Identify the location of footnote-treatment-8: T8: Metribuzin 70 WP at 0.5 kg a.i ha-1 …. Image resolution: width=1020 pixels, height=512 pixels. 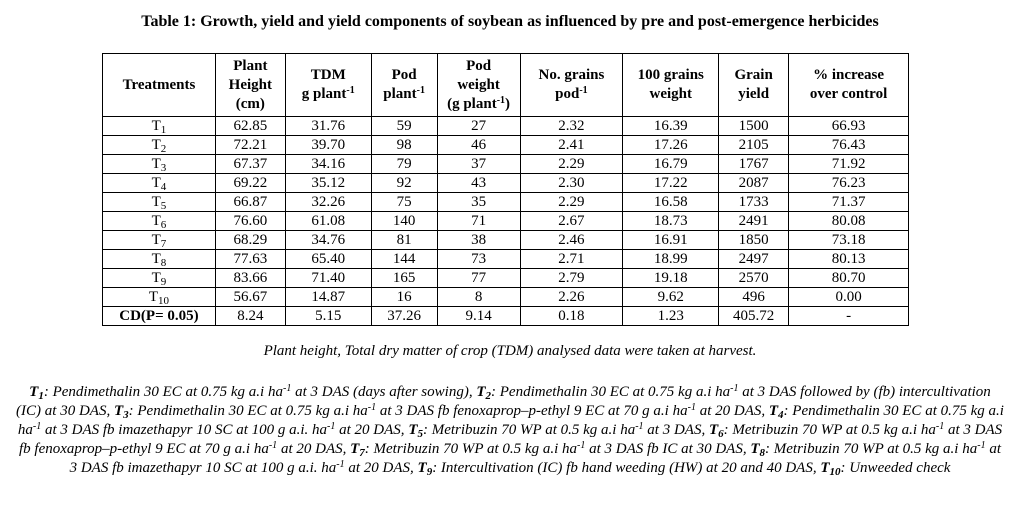
(535, 458).